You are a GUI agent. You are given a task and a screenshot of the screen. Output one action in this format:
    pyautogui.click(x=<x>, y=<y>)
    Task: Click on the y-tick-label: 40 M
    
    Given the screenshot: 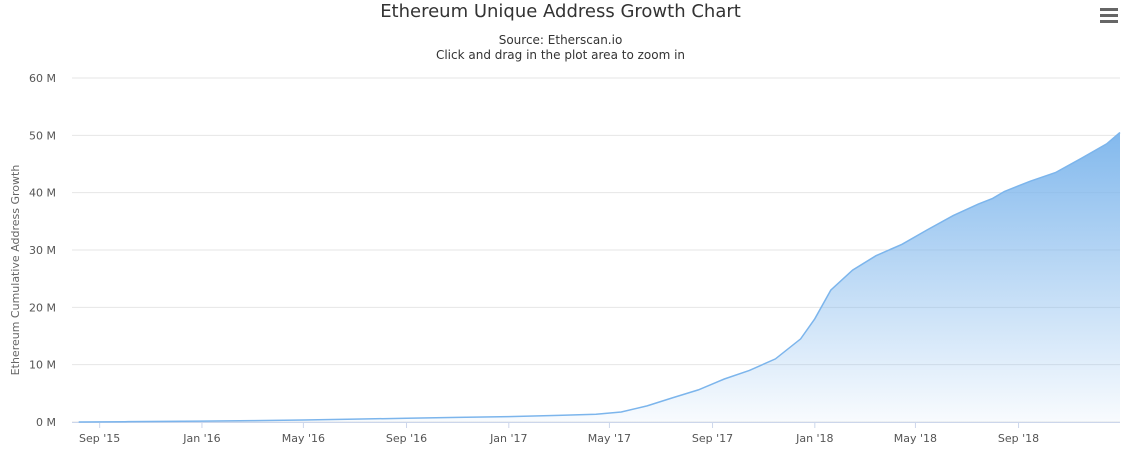 What is the action you would take?
    pyautogui.click(x=42, y=193)
    